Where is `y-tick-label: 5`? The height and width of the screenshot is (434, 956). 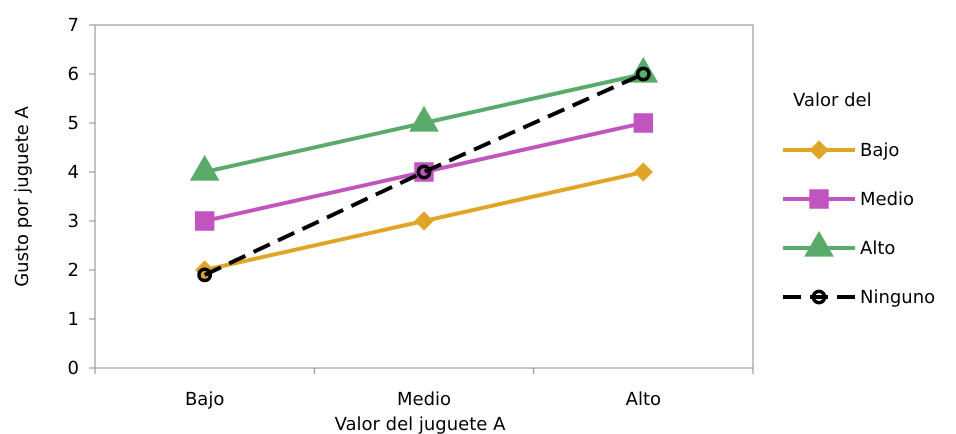
y-tick-label: 5 is located at coordinates (73, 123).